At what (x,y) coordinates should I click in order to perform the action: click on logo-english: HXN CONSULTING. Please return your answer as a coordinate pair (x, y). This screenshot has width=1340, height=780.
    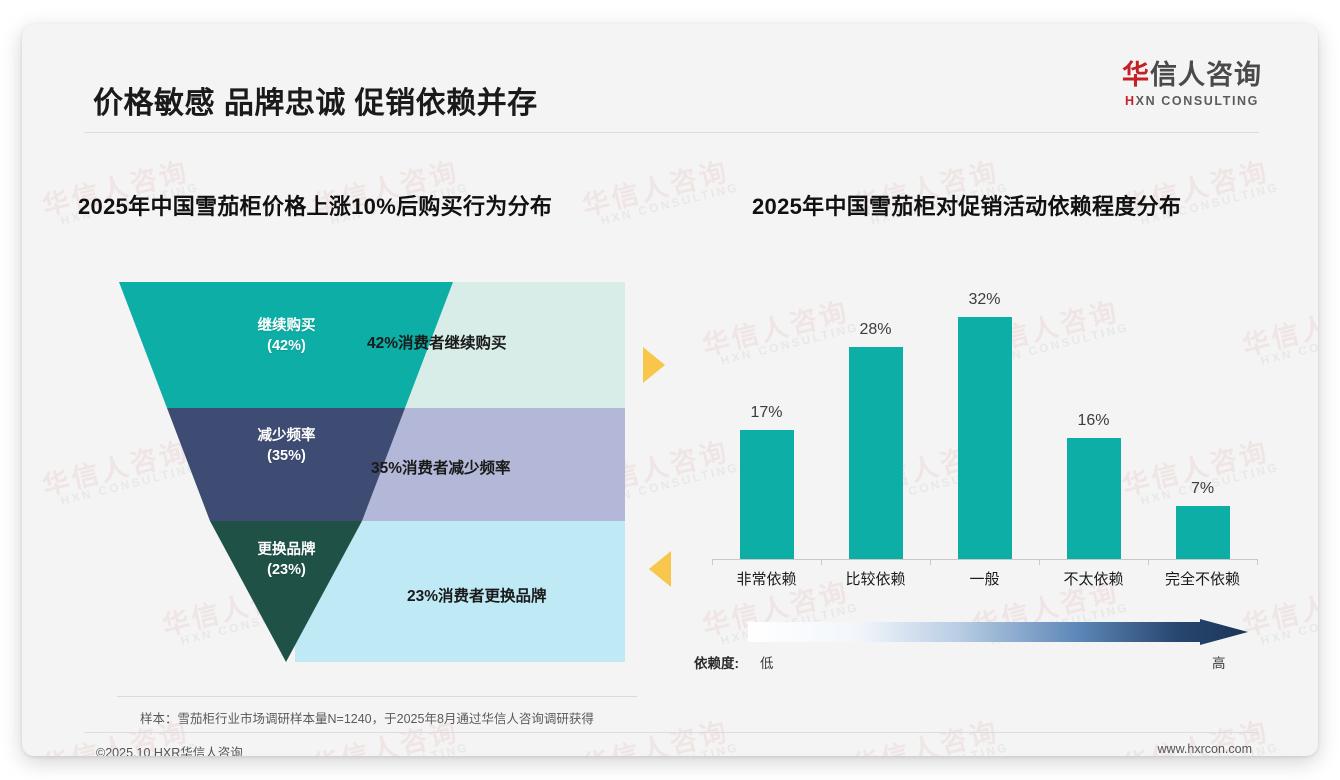
    Looking at the image, I should click on (1192, 101).